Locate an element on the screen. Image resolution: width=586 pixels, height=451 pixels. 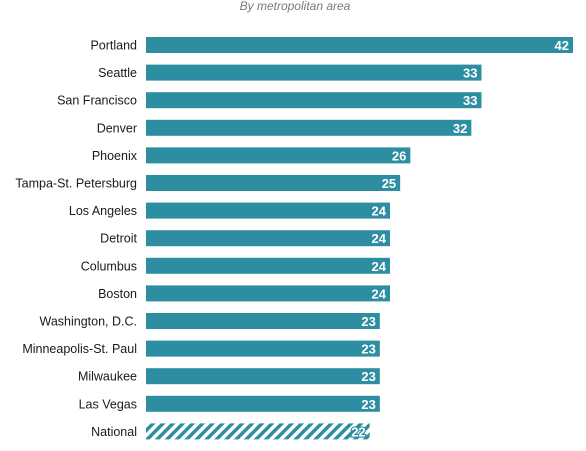
category-label-las-vegas: Las Vegas is located at coordinates (108, 404).